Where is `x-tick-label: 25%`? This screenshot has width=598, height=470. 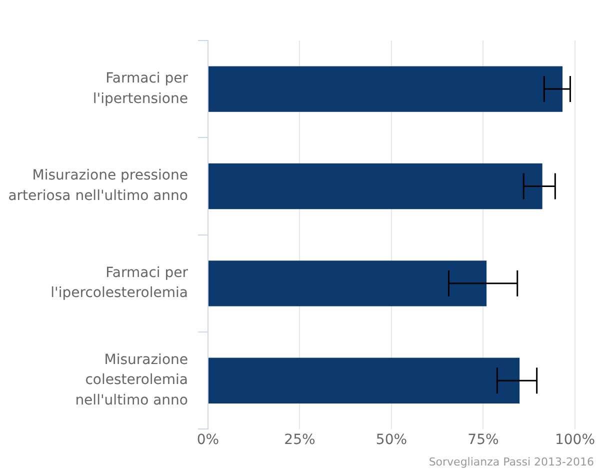 x-tick-label: 25% is located at coordinates (300, 440).